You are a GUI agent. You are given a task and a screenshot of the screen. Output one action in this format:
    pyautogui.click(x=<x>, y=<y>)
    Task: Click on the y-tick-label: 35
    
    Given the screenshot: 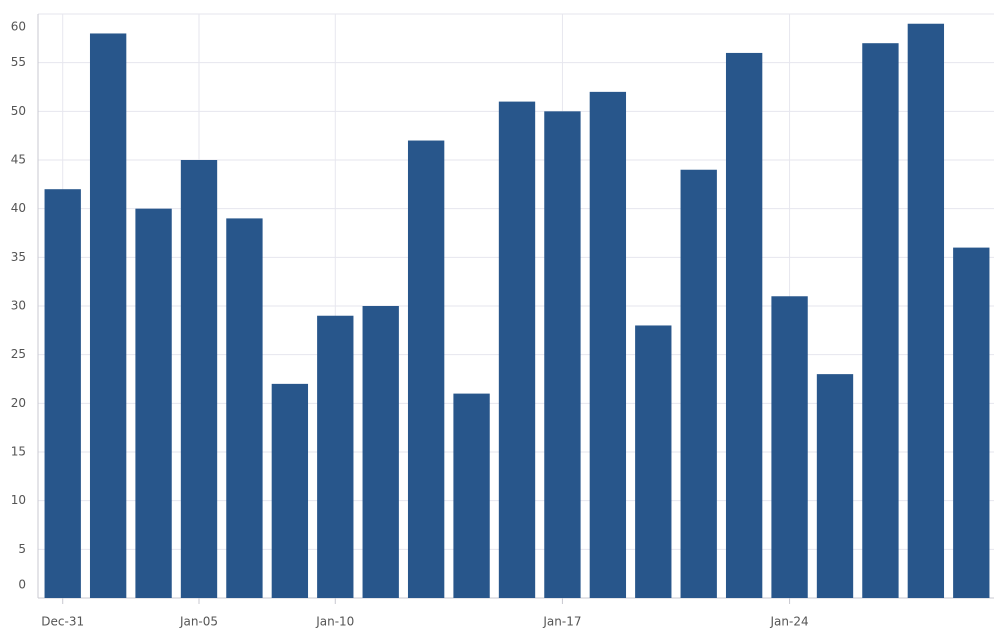 What is the action you would take?
    pyautogui.click(x=18, y=257)
    